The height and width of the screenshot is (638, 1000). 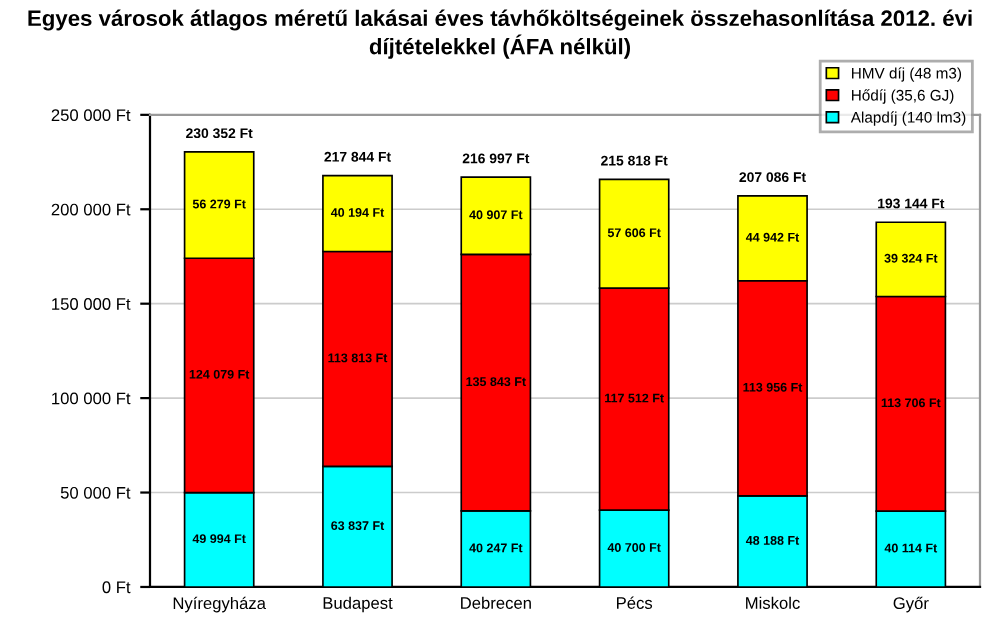 What do you see at coordinates (95, 492) in the screenshot?
I see `y-tick-label: 50 000 Ft` at bounding box center [95, 492].